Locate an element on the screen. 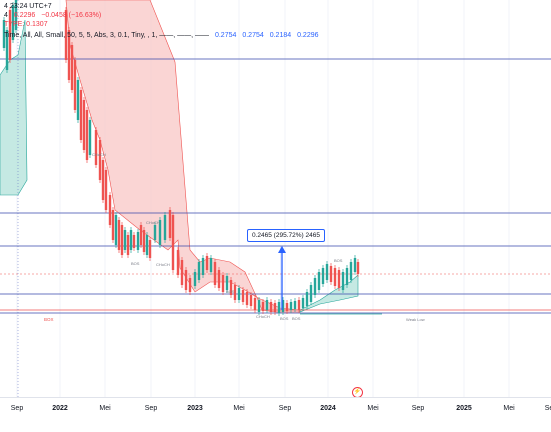 This screenshot has width=551, height=432. bull-zone-right is located at coordinates (329, 293).